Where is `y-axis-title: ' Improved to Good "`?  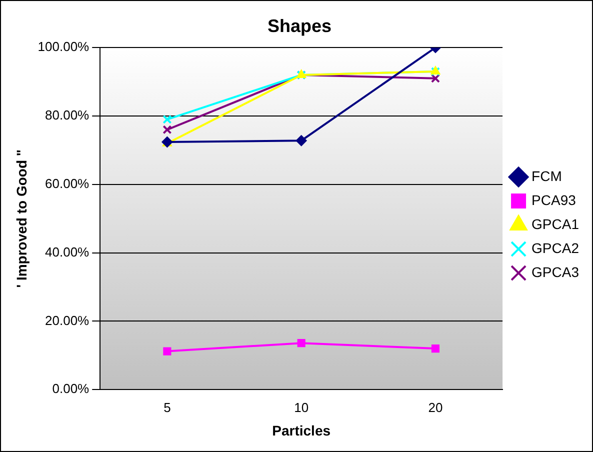
y-axis-title: ' Improved to Good " is located at coordinates (21, 218).